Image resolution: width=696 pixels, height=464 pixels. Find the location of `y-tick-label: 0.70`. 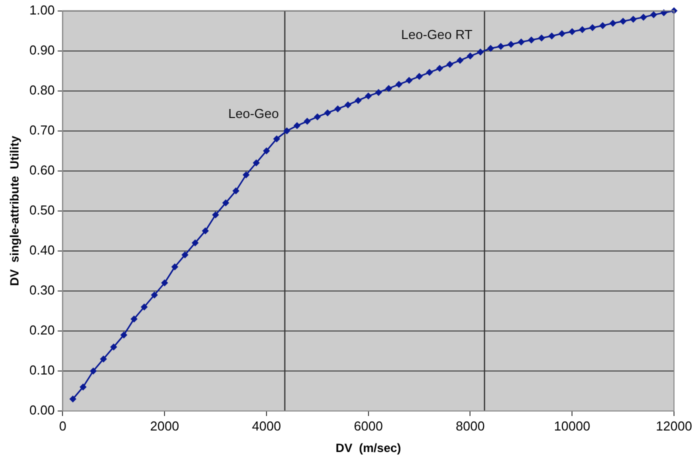

y-tick-label: 0.70 is located at coordinates (42, 130).